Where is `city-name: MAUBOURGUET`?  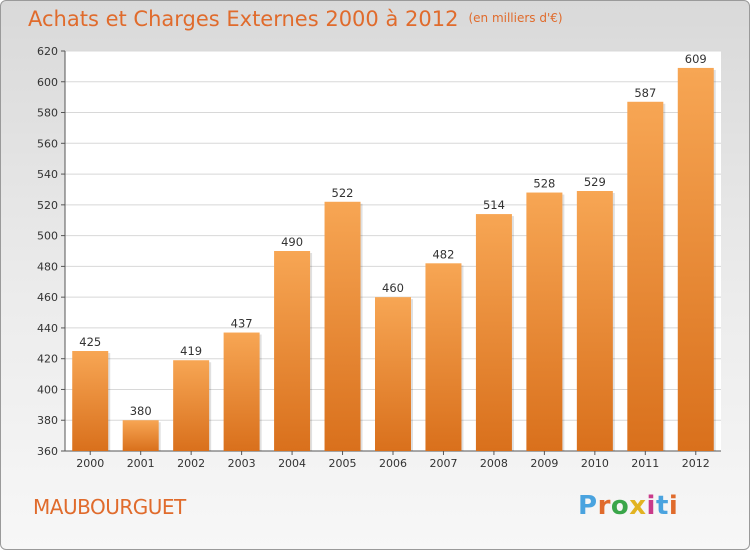
city-name: MAUBOURGUET is located at coordinates (109, 507).